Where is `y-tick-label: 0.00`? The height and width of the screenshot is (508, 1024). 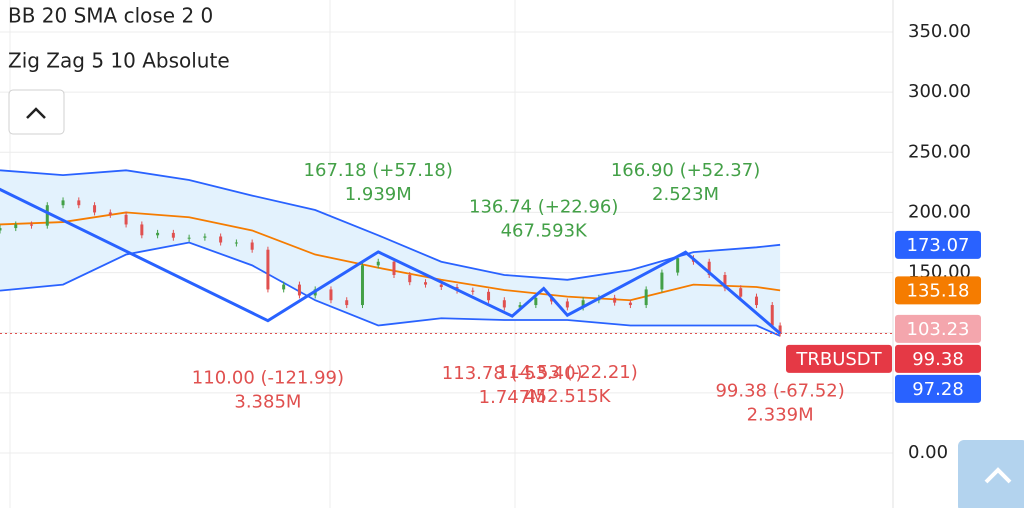
y-tick-label: 0.00 is located at coordinates (928, 452).